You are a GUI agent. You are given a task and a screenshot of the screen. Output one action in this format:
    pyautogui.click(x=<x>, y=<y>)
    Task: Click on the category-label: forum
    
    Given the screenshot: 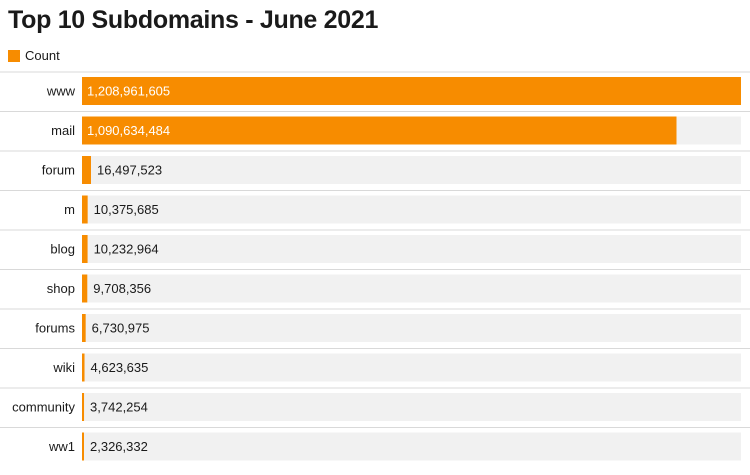 What is the action you would take?
    pyautogui.click(x=58, y=170)
    